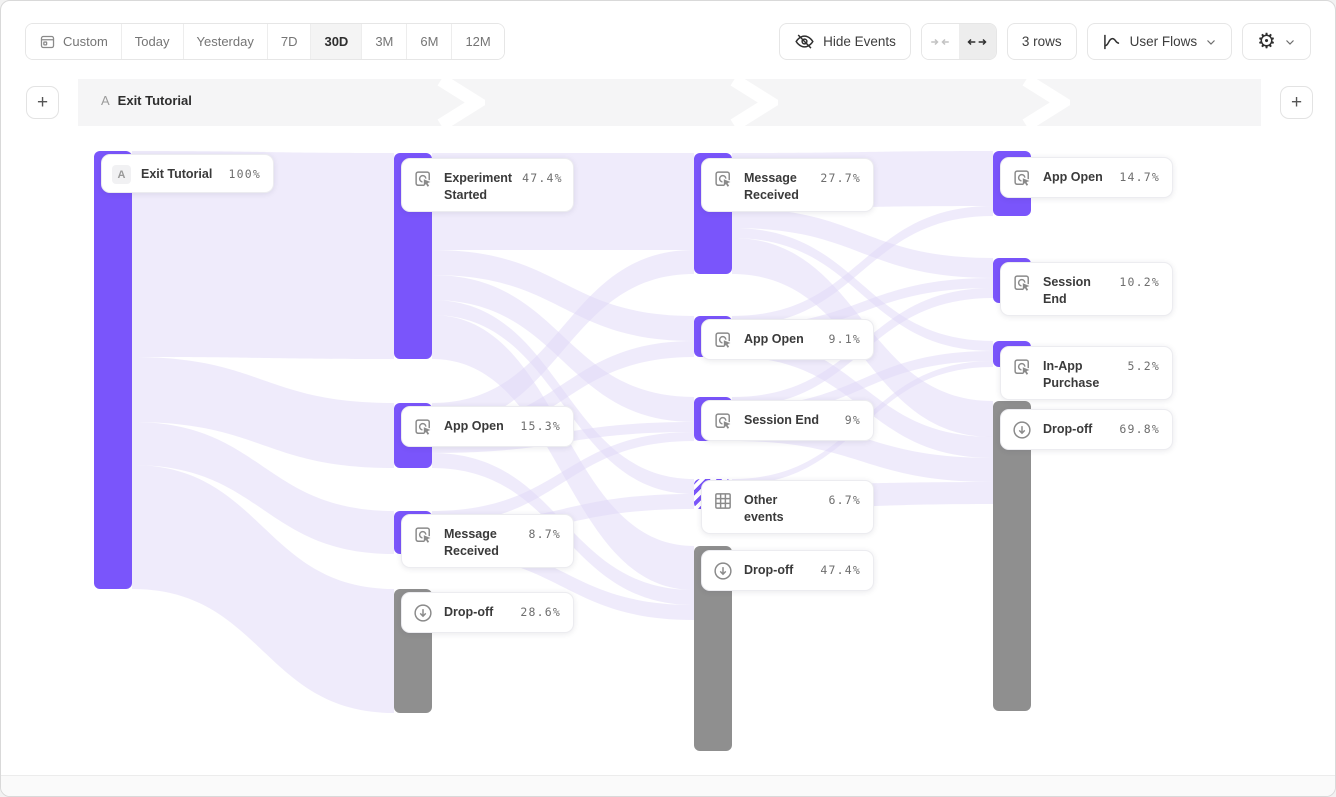  What do you see at coordinates (787, 507) in the screenshot?
I see `node-other-events-step3: Other events 6.7%` at bounding box center [787, 507].